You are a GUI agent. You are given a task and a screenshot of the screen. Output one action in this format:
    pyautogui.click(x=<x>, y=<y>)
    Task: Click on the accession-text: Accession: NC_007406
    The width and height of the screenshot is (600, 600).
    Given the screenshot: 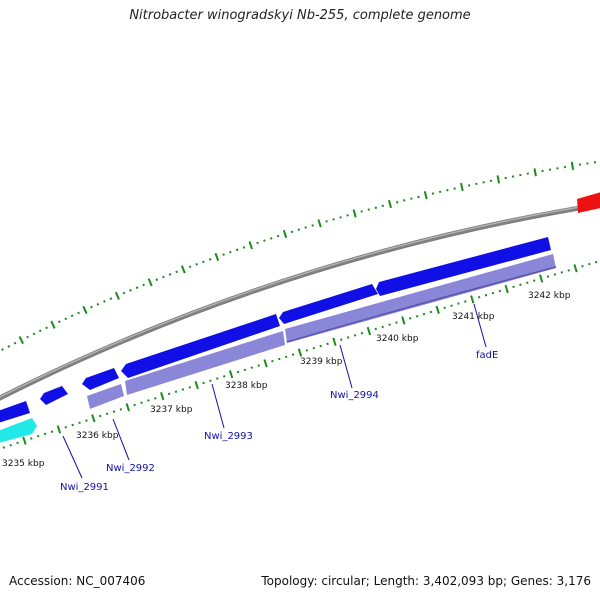 What is the action you would take?
    pyautogui.click(x=77, y=581)
    